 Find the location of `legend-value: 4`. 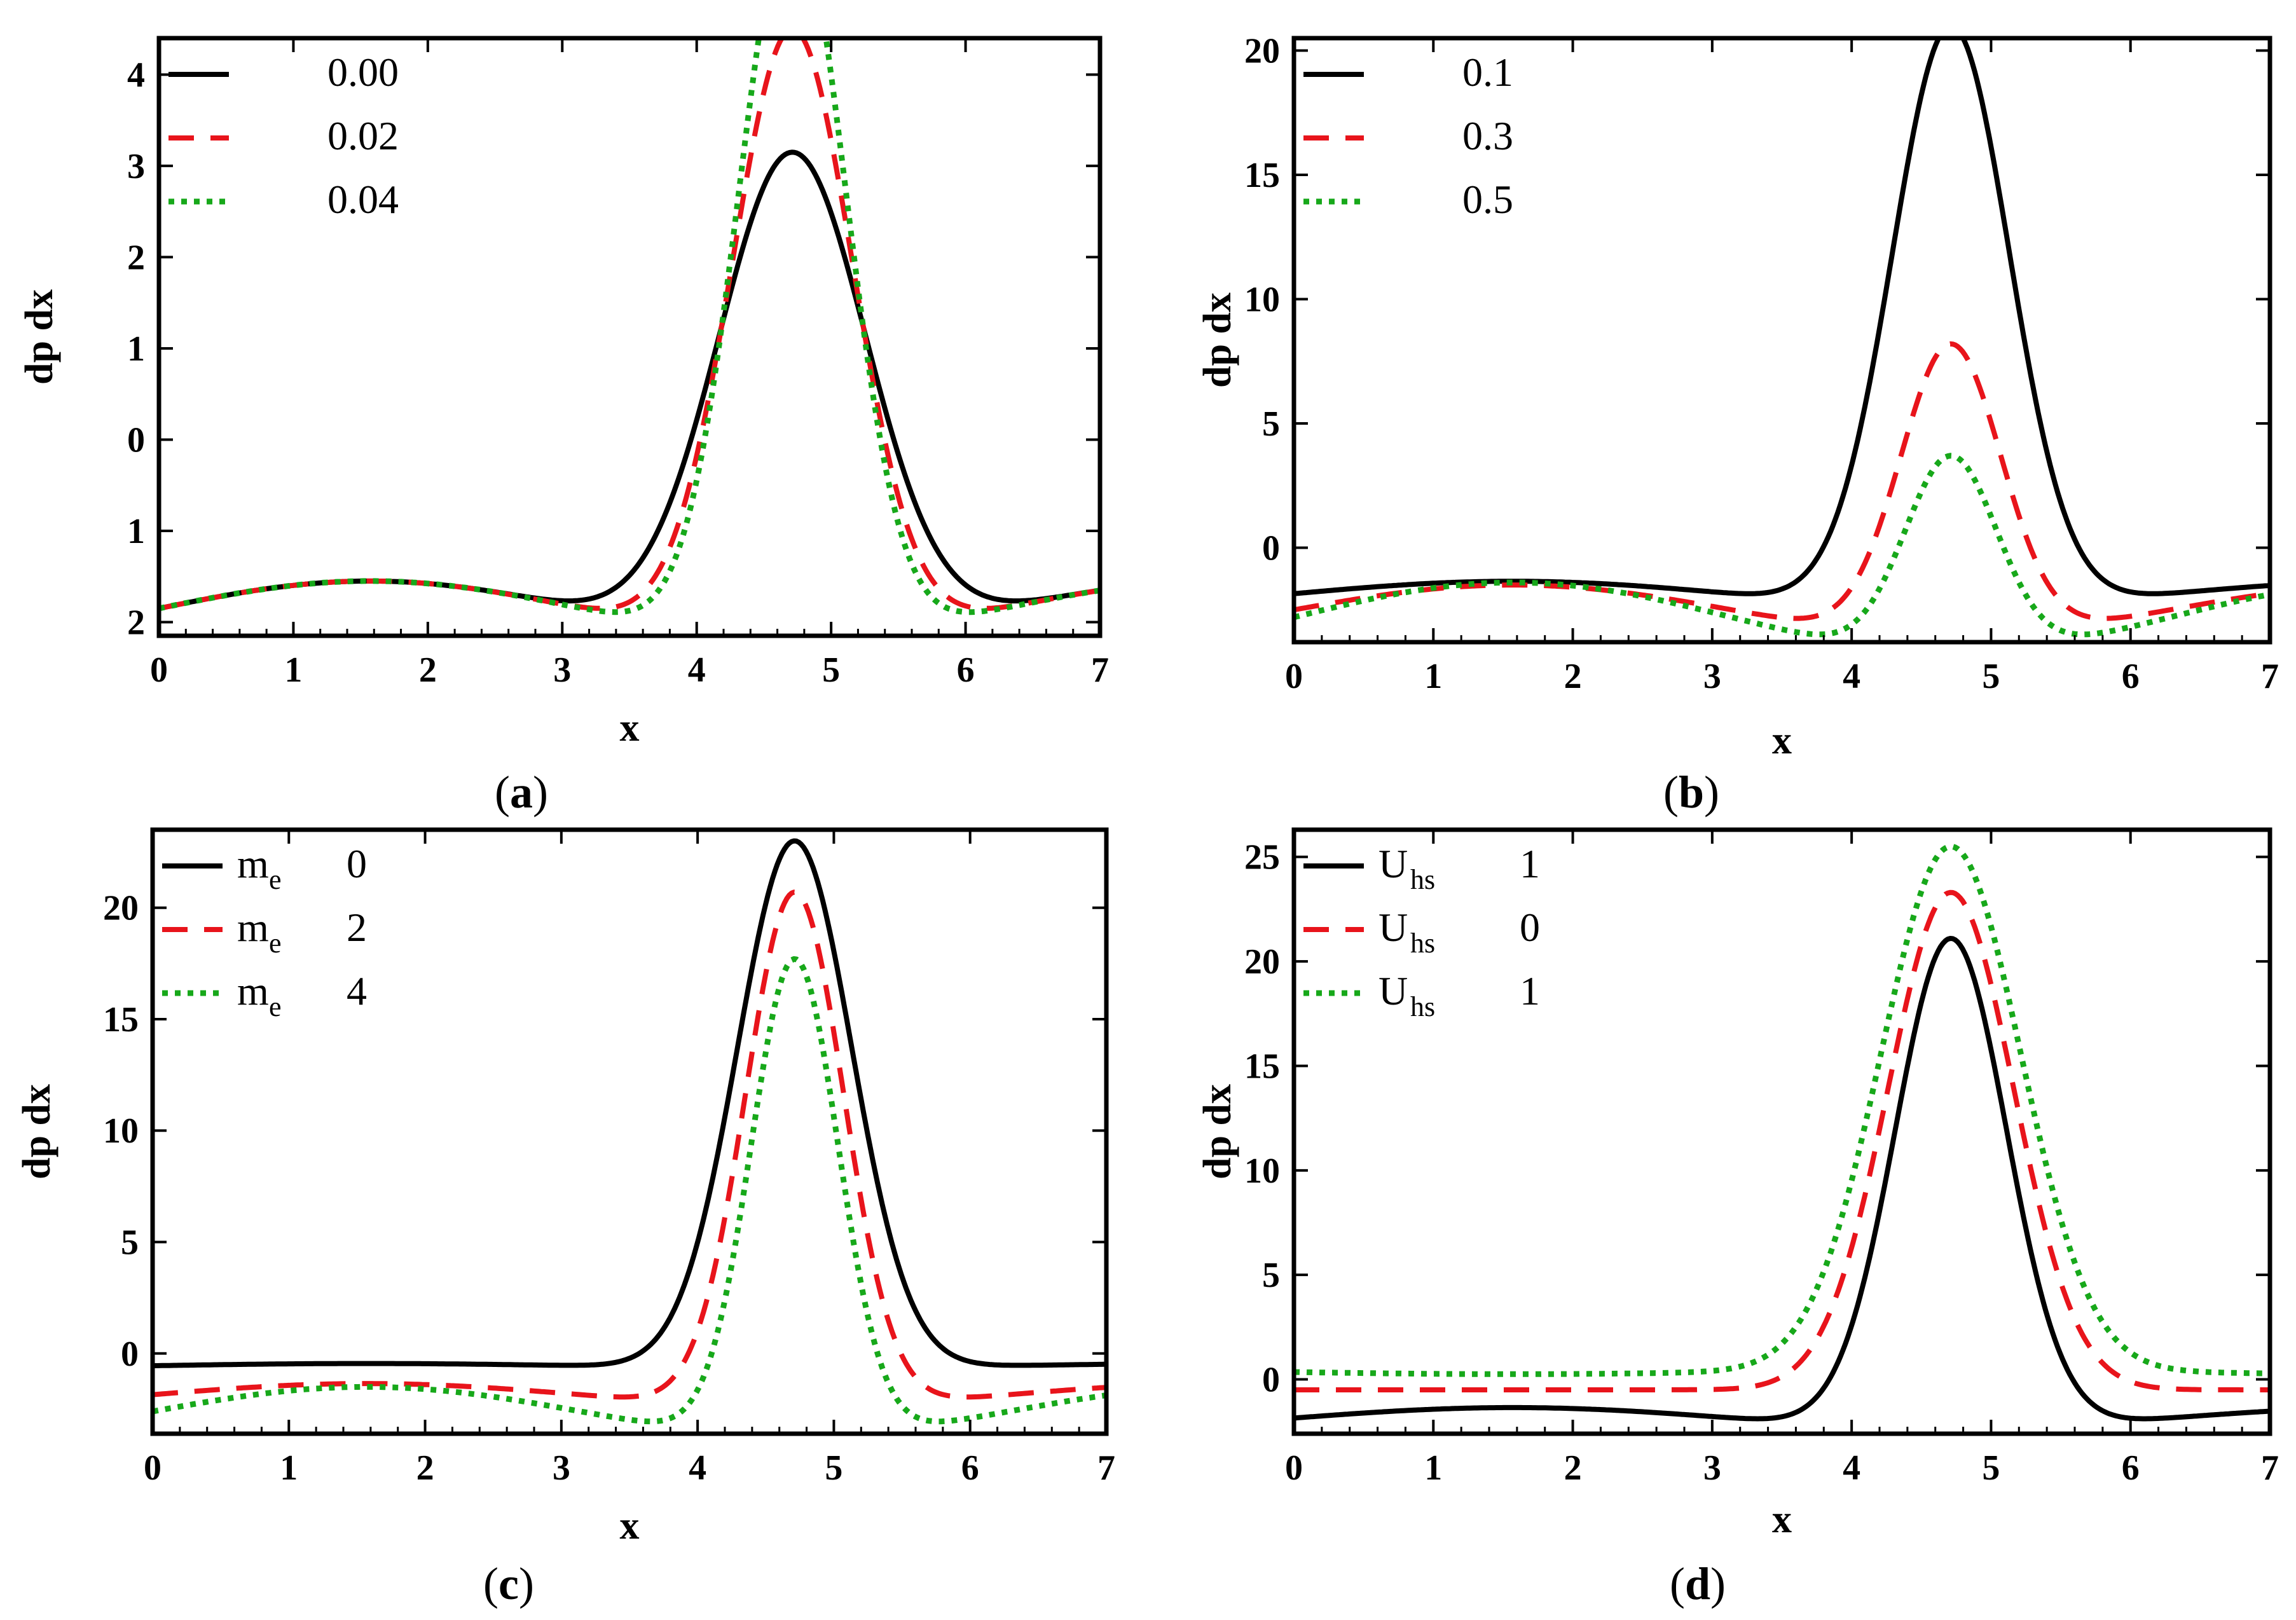

legend-value: 4 is located at coordinates (357, 990).